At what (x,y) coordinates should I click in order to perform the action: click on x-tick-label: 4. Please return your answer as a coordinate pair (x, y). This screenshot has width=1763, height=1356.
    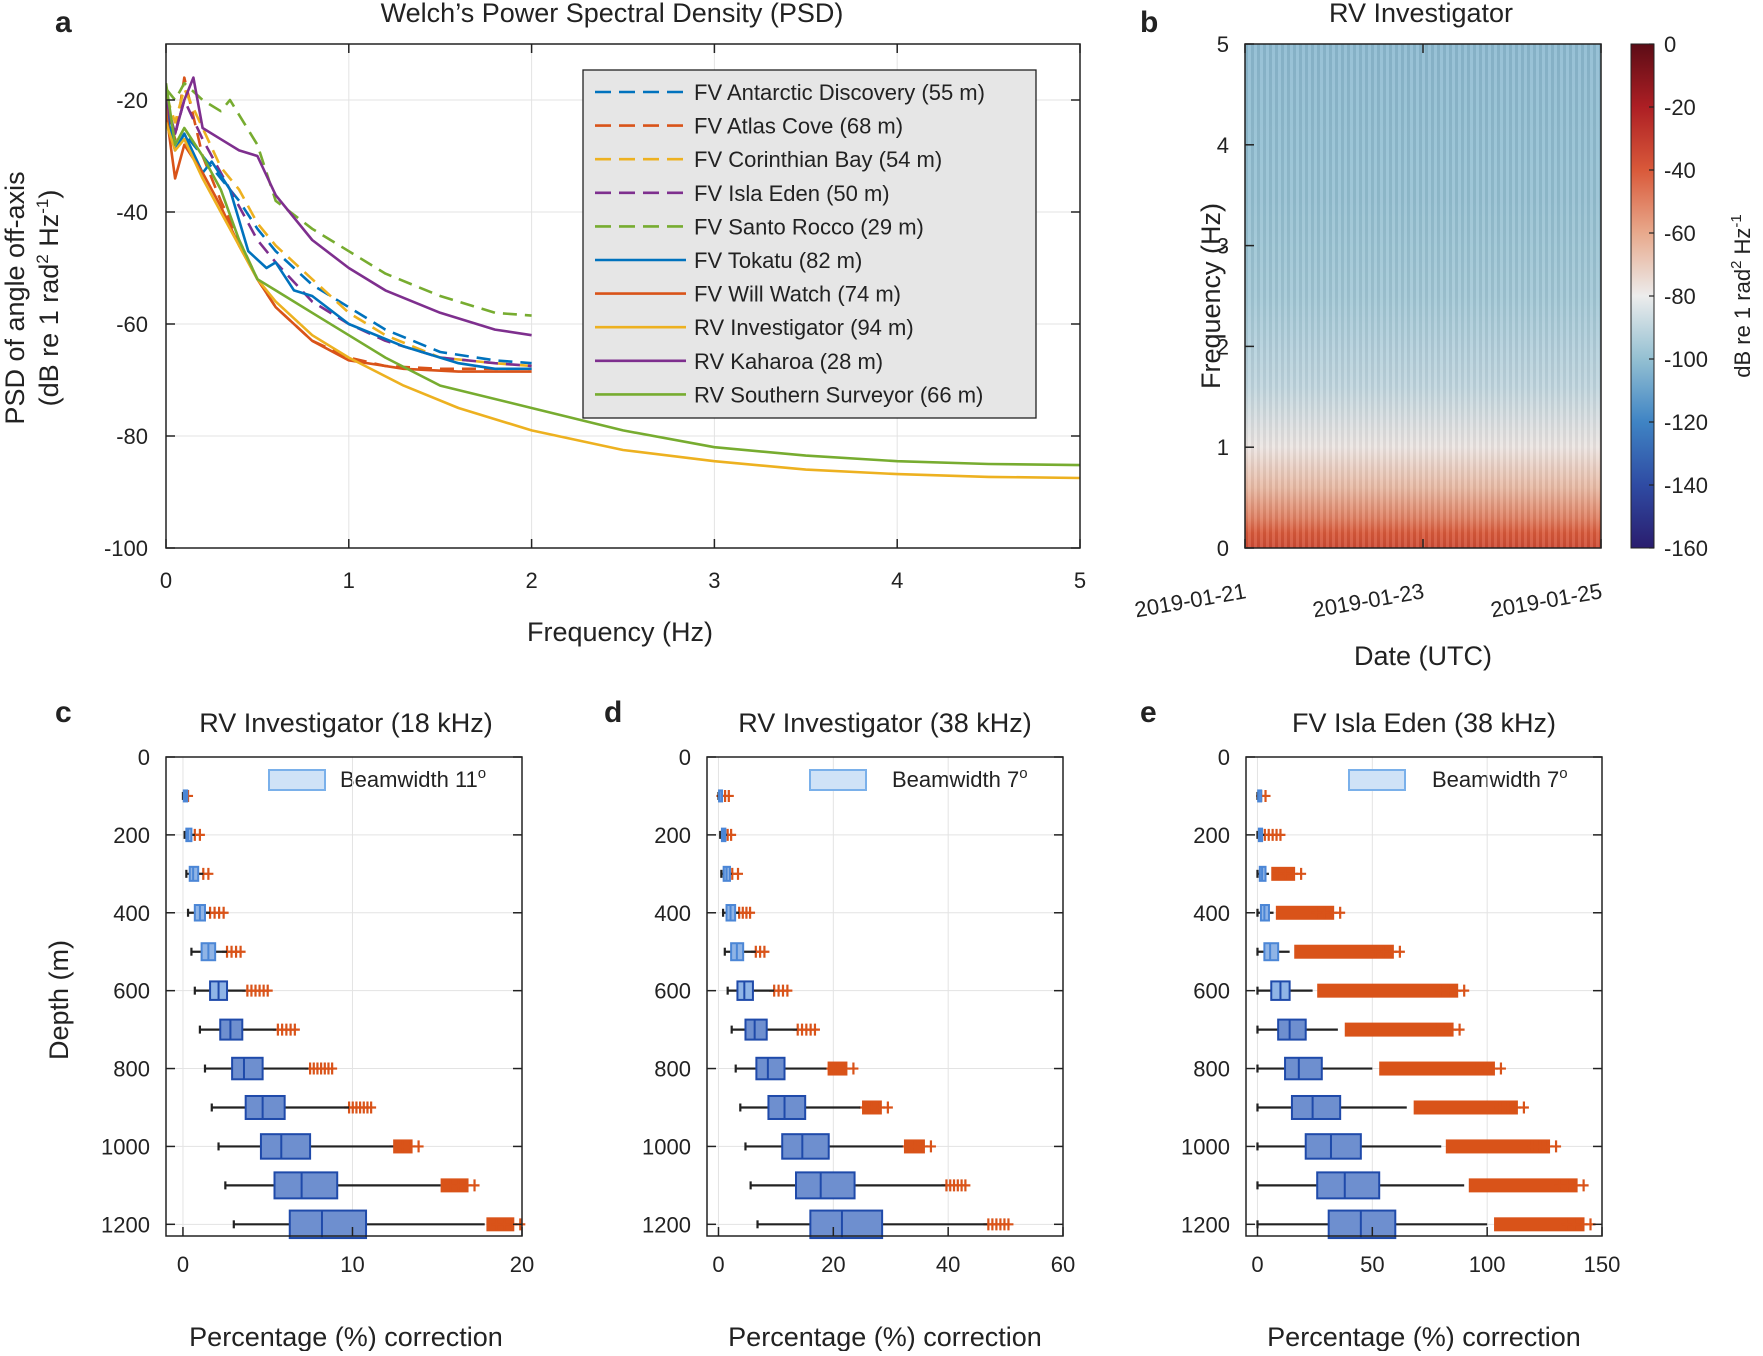
    Looking at the image, I should click on (897, 580).